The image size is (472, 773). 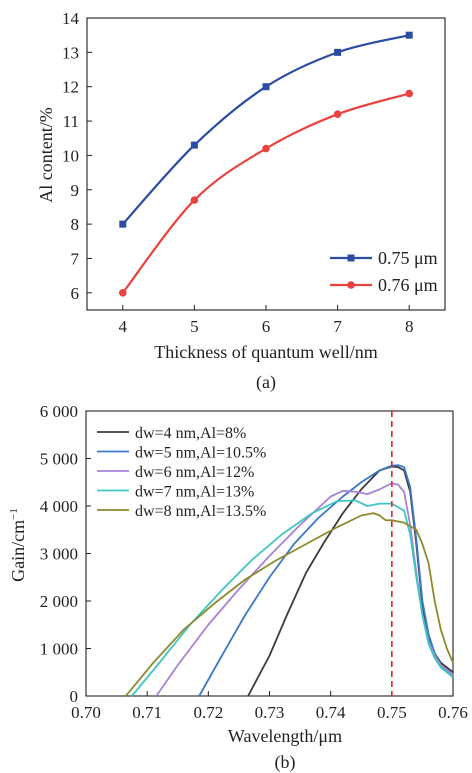 I want to click on chart-b-y-axis-label: Gain/cm−1, so click(x=18, y=545).